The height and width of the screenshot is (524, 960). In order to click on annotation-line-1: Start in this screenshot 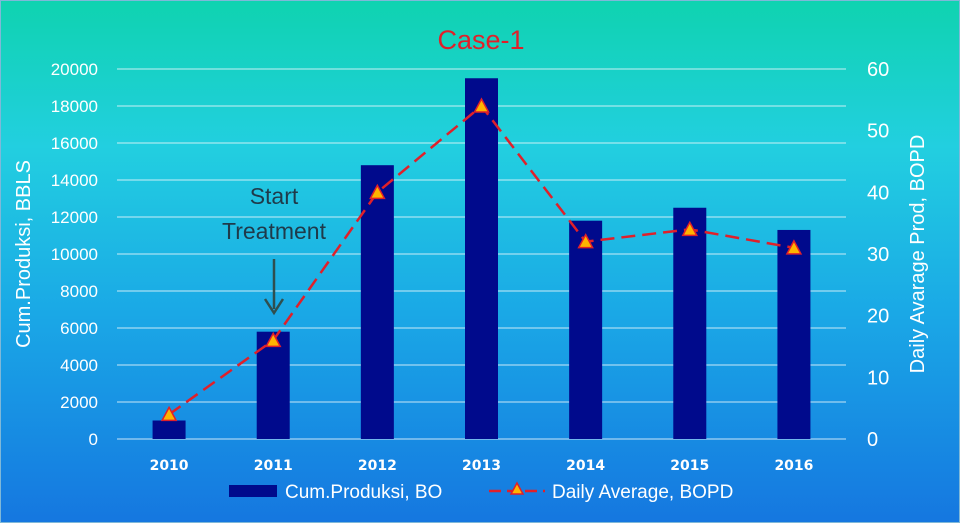, I will do `click(274, 196)`.